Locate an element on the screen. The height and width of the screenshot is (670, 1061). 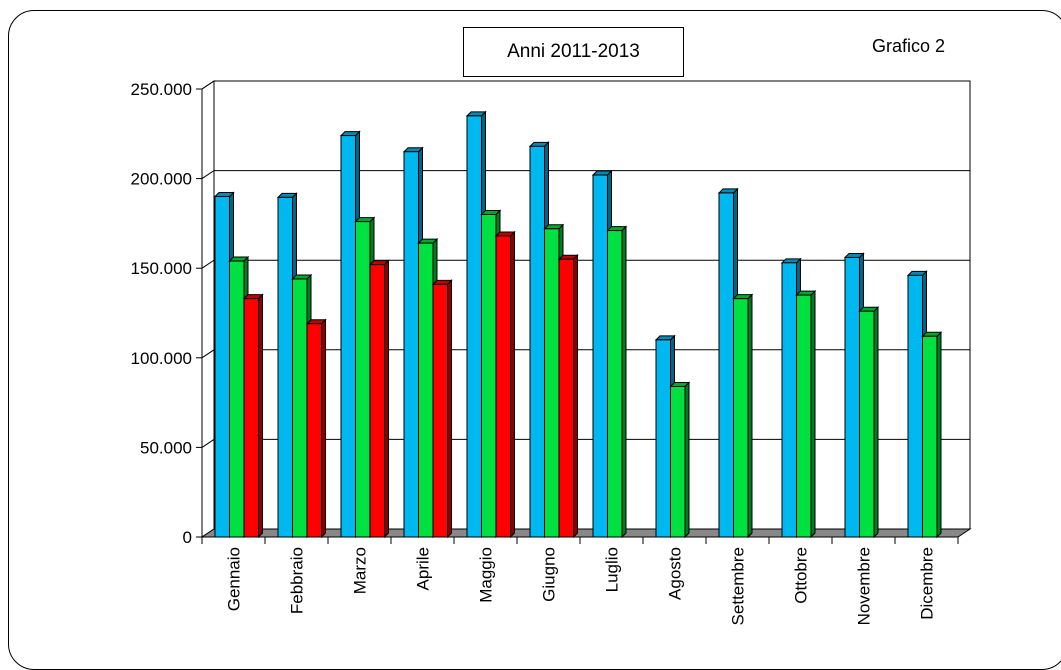
y-tick-label: 50.000 is located at coordinates (166, 447).